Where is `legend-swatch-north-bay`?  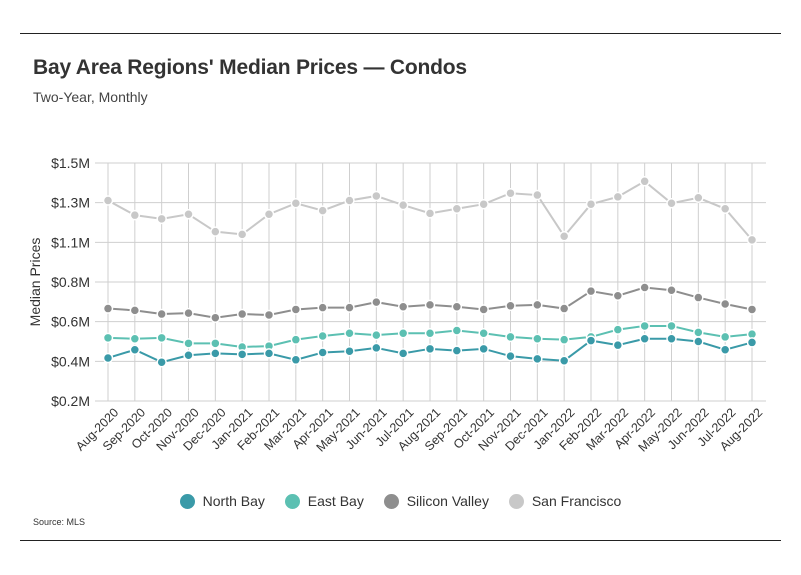 legend-swatch-north-bay is located at coordinates (187, 501).